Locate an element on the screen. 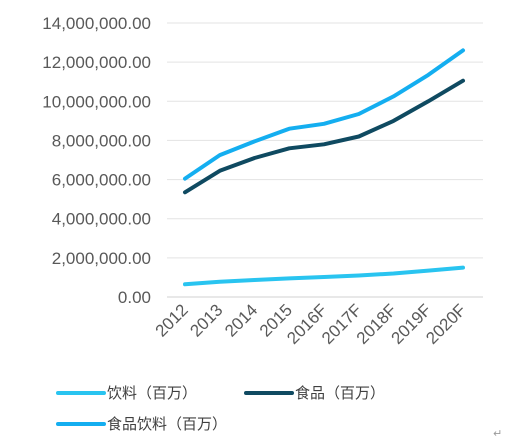 This screenshot has width=525, height=440. y-tick-label: 14,000,000.00 is located at coordinates (96, 23).